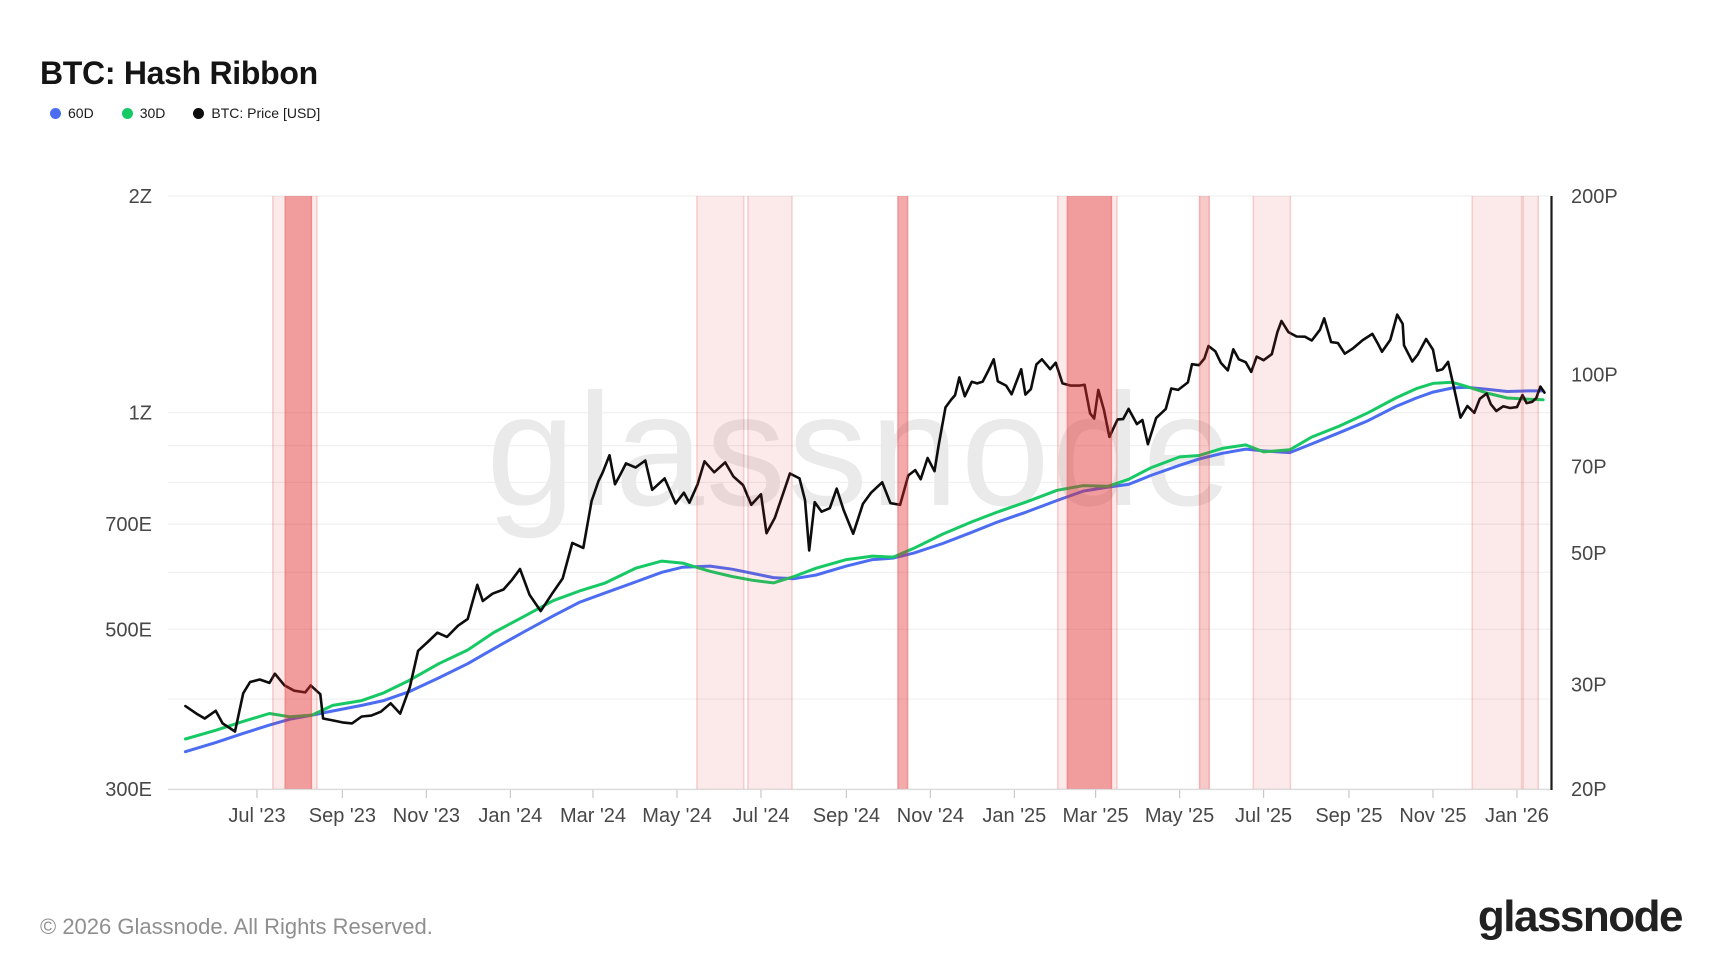  Describe the element at coordinates (676, 816) in the screenshot. I see `x-axis-label: May '24` at that location.